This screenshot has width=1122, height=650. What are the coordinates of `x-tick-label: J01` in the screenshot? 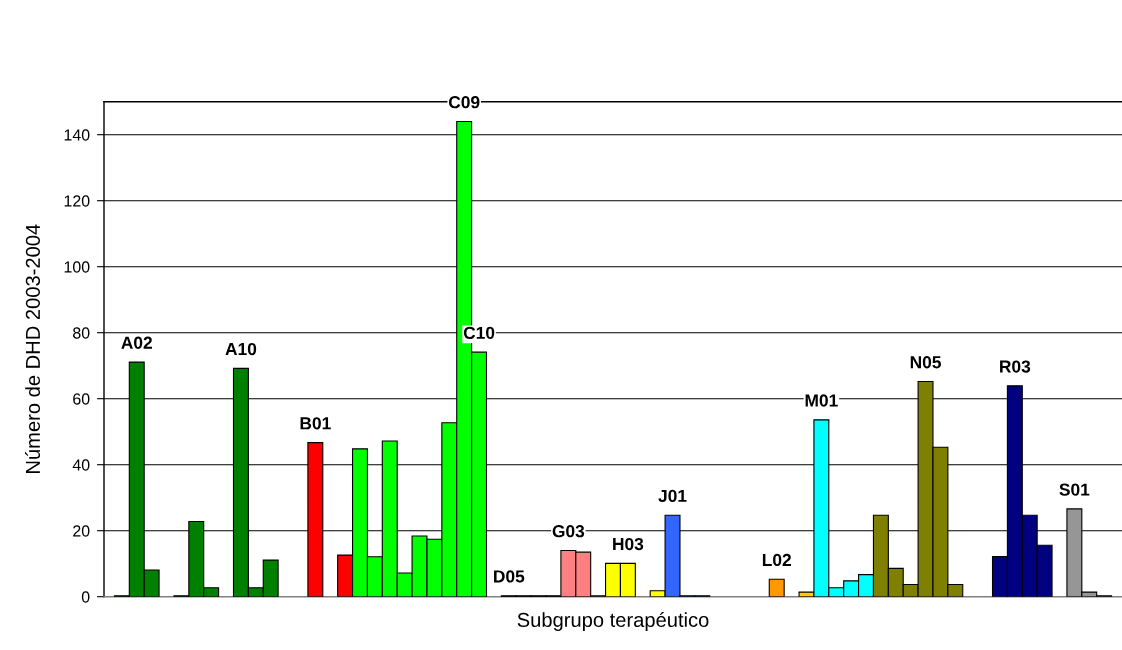 It's located at (672, 496).